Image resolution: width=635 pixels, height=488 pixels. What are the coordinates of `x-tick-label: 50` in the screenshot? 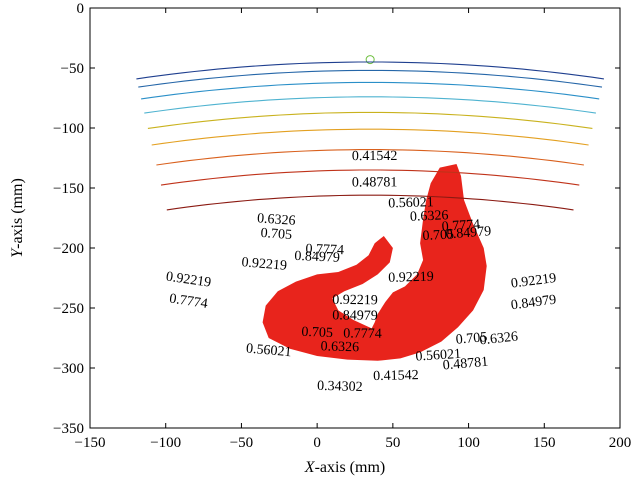 It's located at (392, 443).